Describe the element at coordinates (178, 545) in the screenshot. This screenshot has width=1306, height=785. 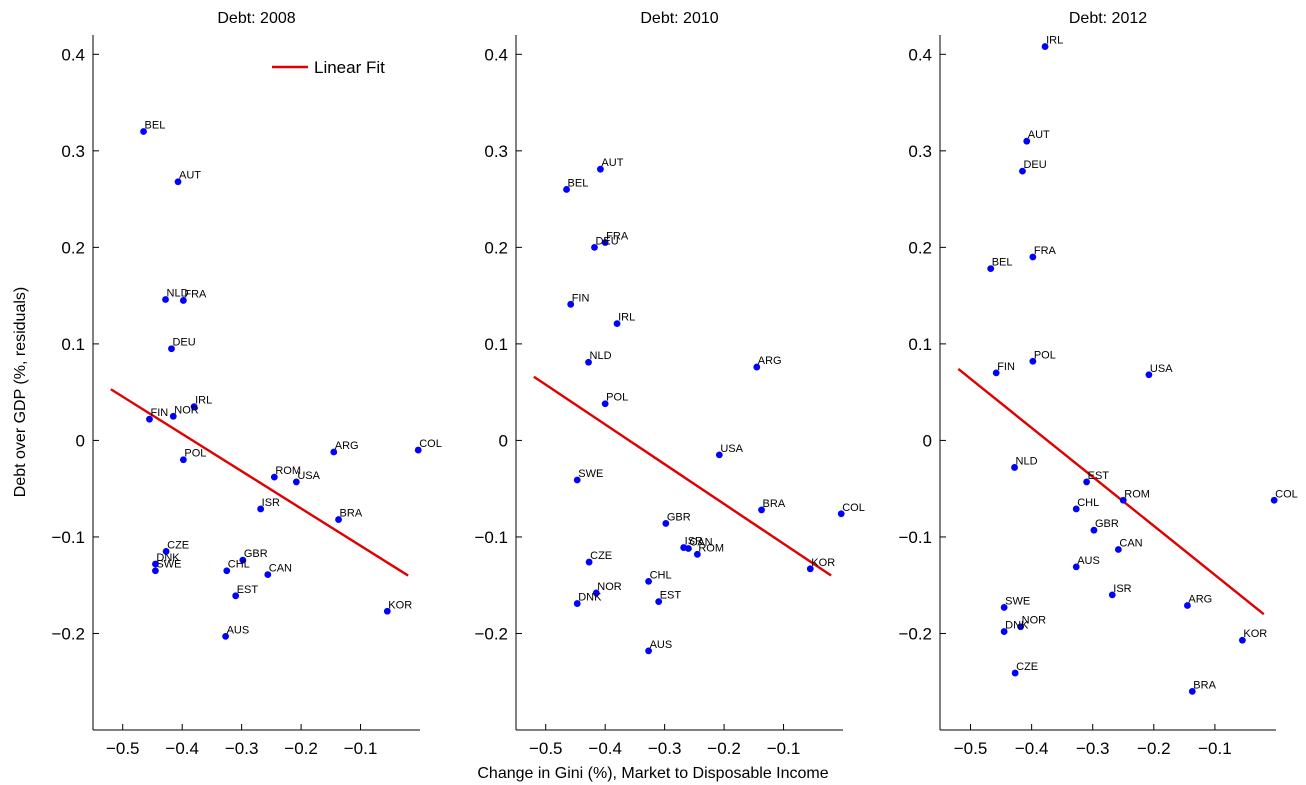
I see `point-label: CZE` at that location.